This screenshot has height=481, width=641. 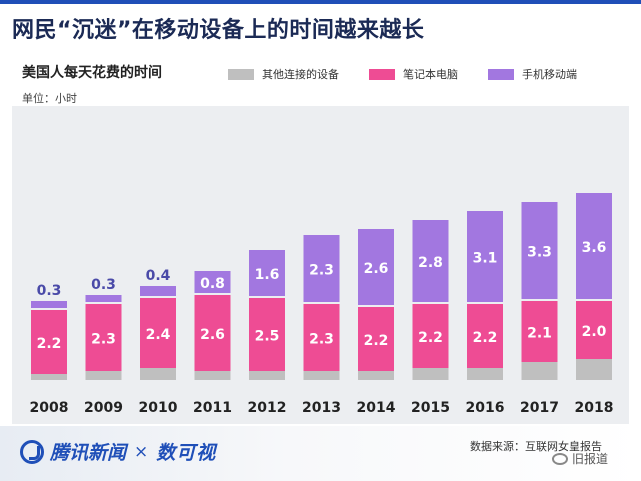 What do you see at coordinates (549, 74) in the screenshot?
I see `legend-label-mobile: 手机移动端` at bounding box center [549, 74].